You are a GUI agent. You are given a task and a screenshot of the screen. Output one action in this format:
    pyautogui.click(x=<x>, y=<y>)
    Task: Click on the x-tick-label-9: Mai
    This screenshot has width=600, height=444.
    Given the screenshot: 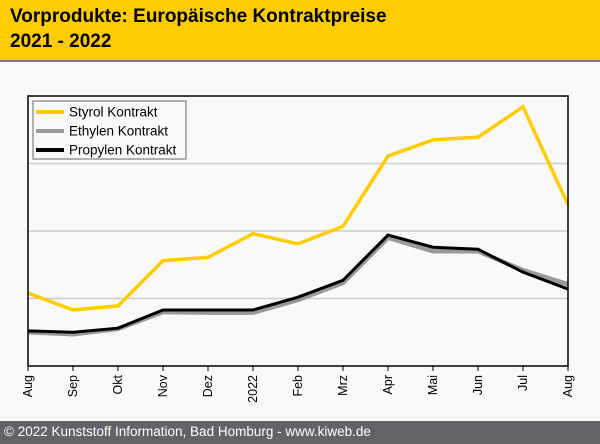 What is the action you would take?
    pyautogui.click(x=433, y=385)
    